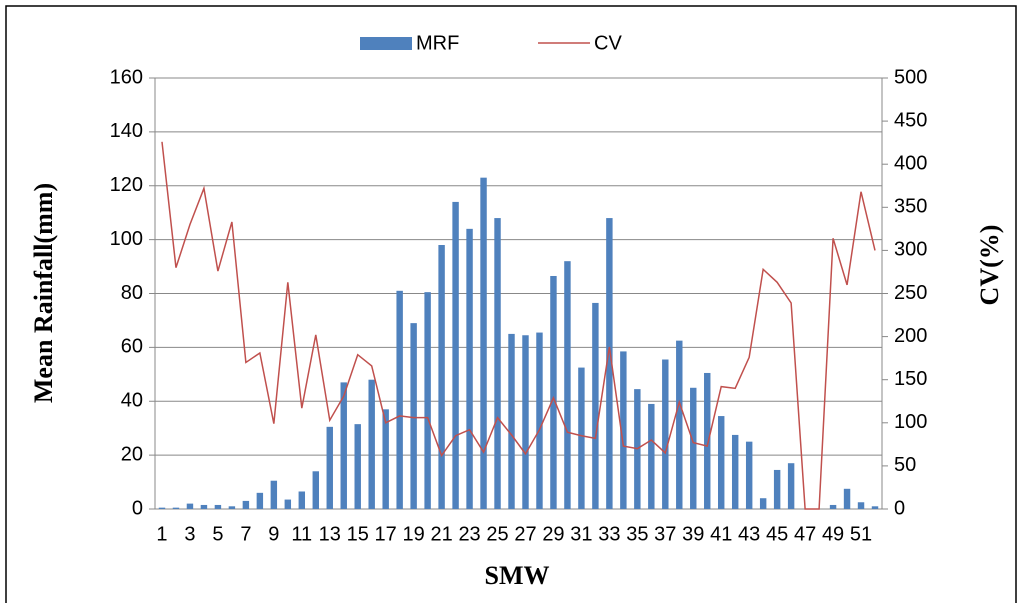  Describe the element at coordinates (497, 534) in the screenshot. I see `x-tick-label: 25` at that location.